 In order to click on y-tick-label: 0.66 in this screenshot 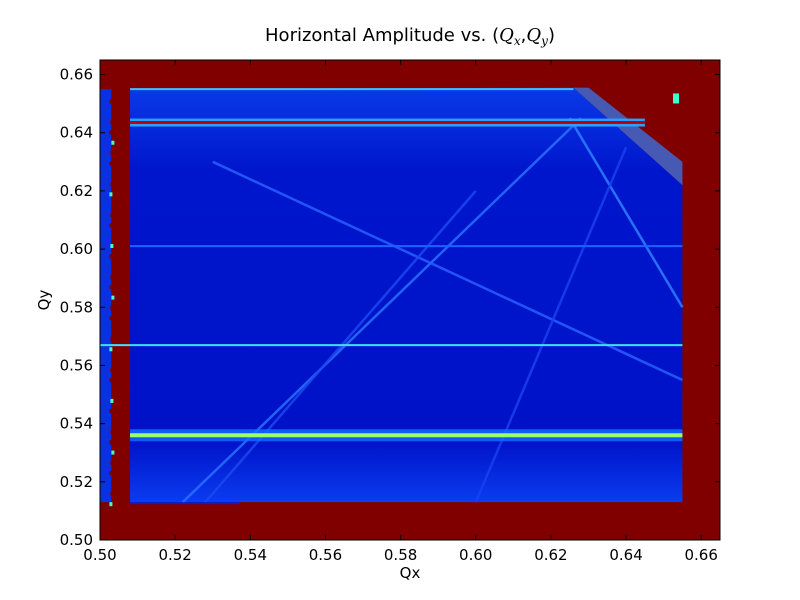, I will do `click(76, 75)`.